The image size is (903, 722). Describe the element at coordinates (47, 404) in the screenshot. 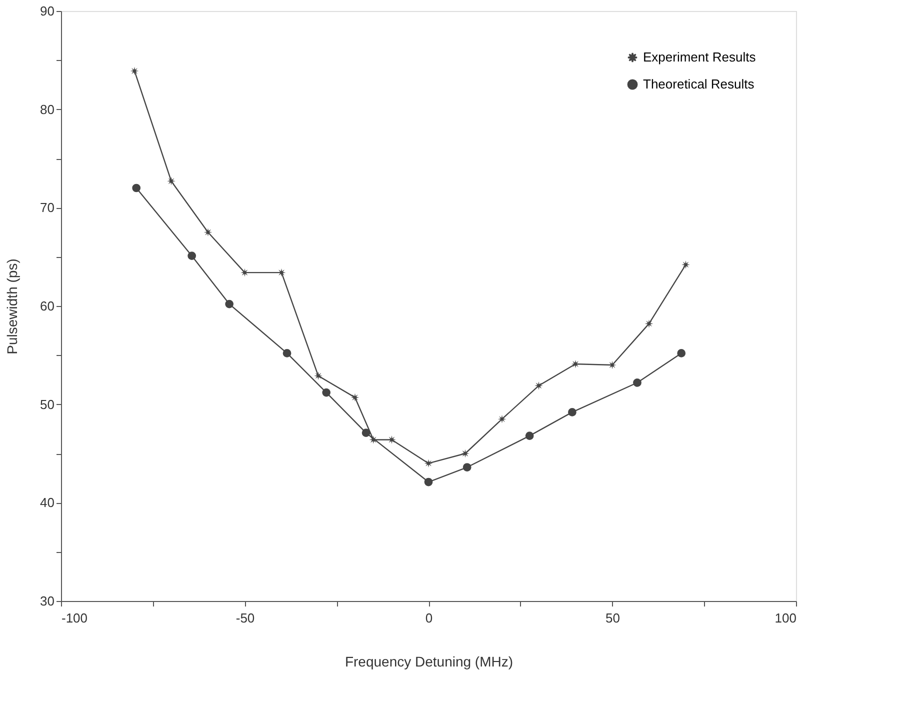

I see `y-tick-label: 50` at that location.